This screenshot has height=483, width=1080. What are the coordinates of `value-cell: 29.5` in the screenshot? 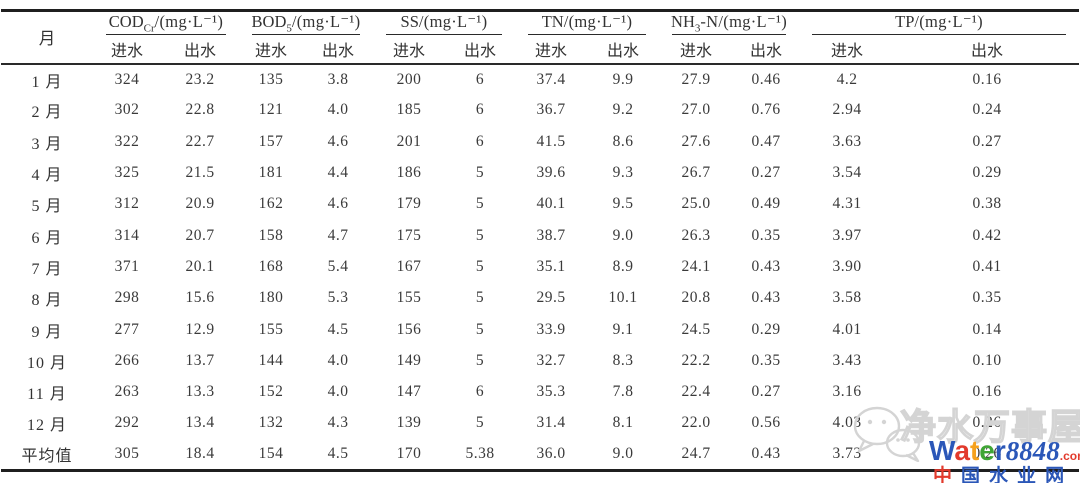 It's located at (551, 298).